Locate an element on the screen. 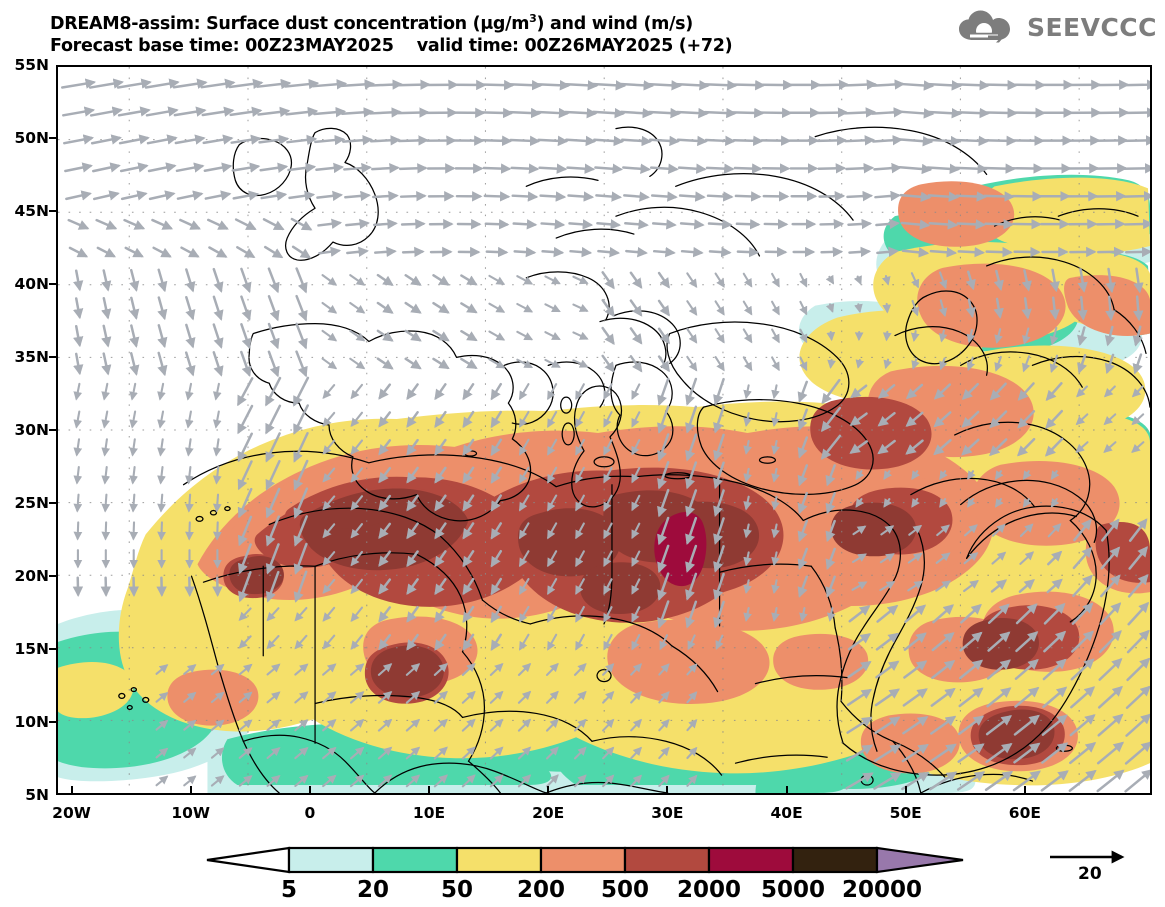 The width and height of the screenshot is (1165, 907). wind-reference-arrow-icon is located at coordinates (1087, 857).